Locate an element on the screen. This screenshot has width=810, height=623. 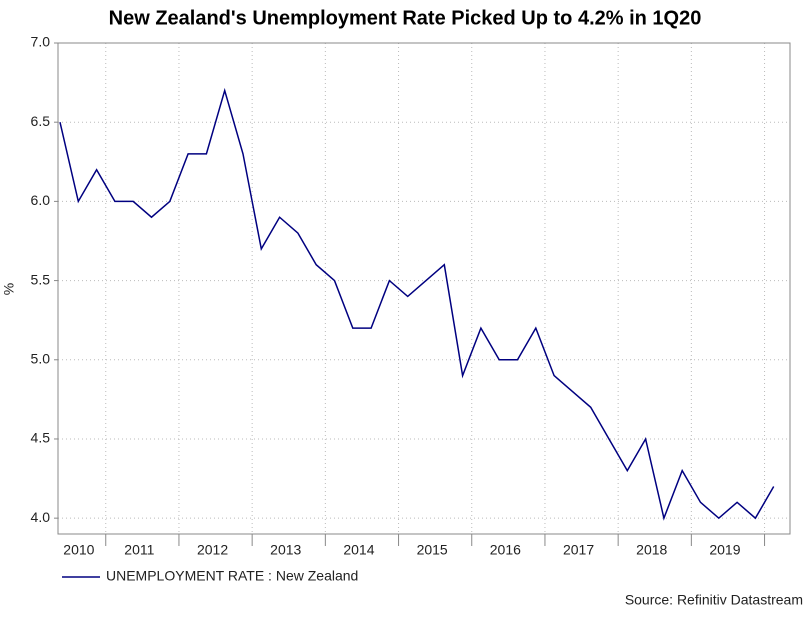
x-tick-label: 2011 is located at coordinates (139, 550).